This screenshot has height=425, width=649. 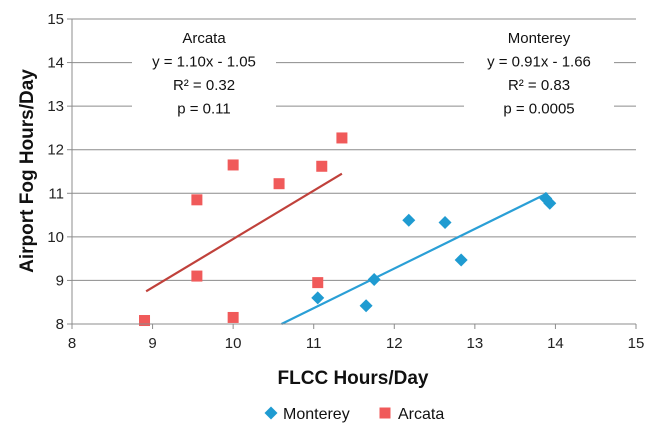 I want to click on y-tick-label: 14, so click(x=55, y=63).